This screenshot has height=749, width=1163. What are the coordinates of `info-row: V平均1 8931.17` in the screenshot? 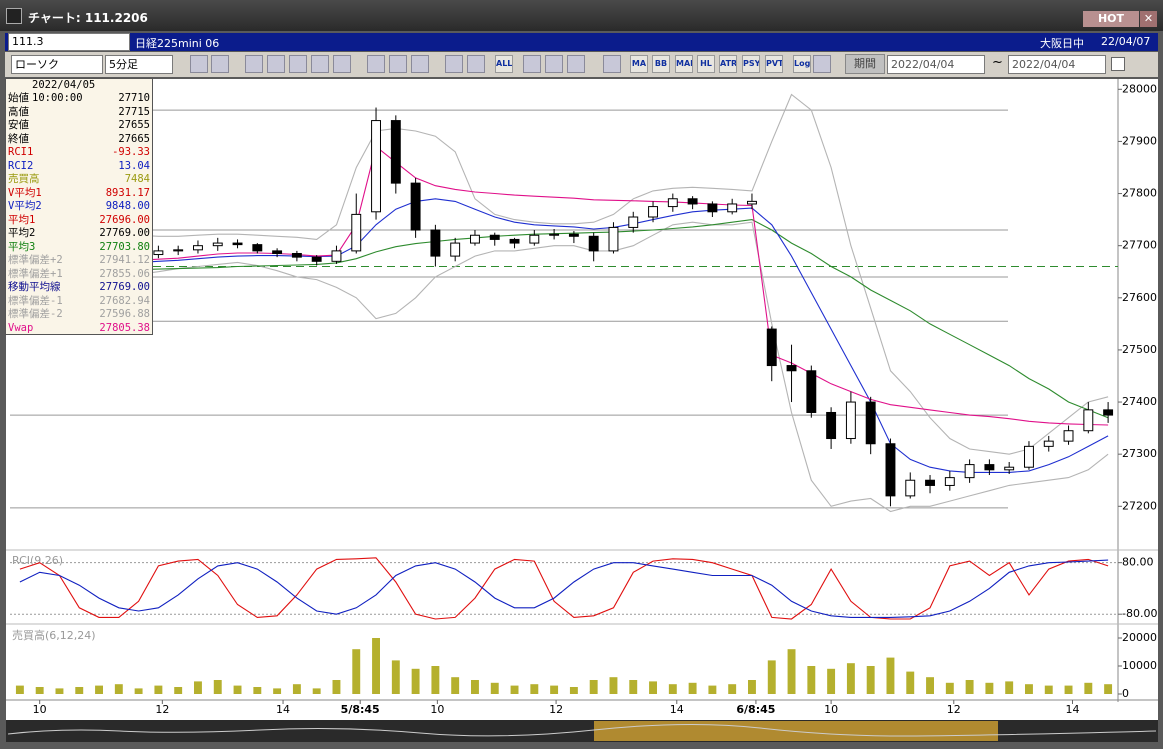 It's located at (79, 193).